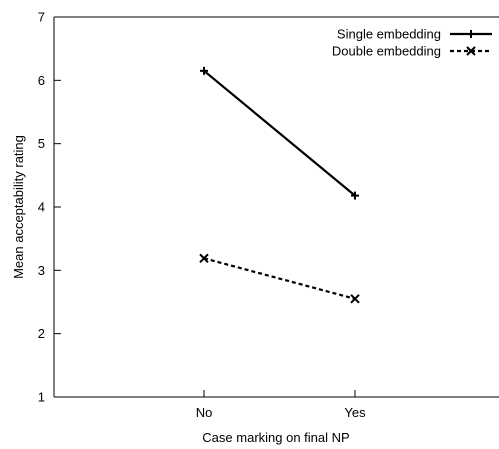  I want to click on y-tick-label: 4, so click(41, 207).